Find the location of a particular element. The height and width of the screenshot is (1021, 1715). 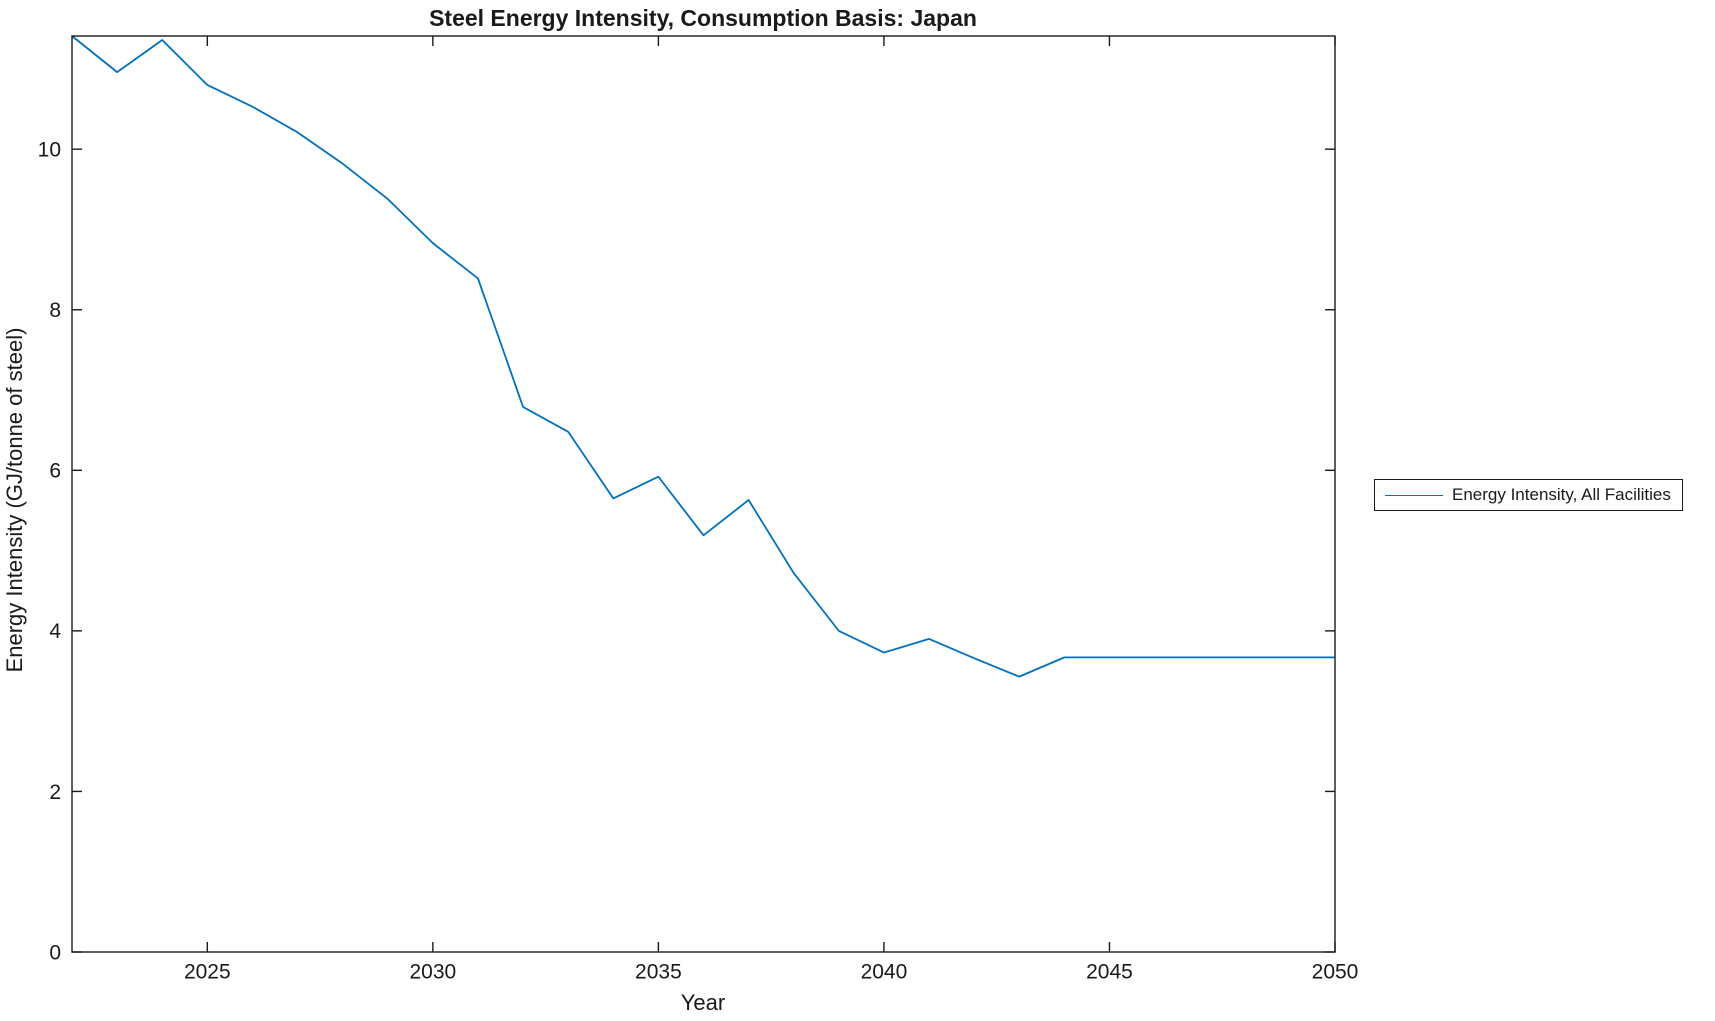

legend-line-sample is located at coordinates (1414, 495).